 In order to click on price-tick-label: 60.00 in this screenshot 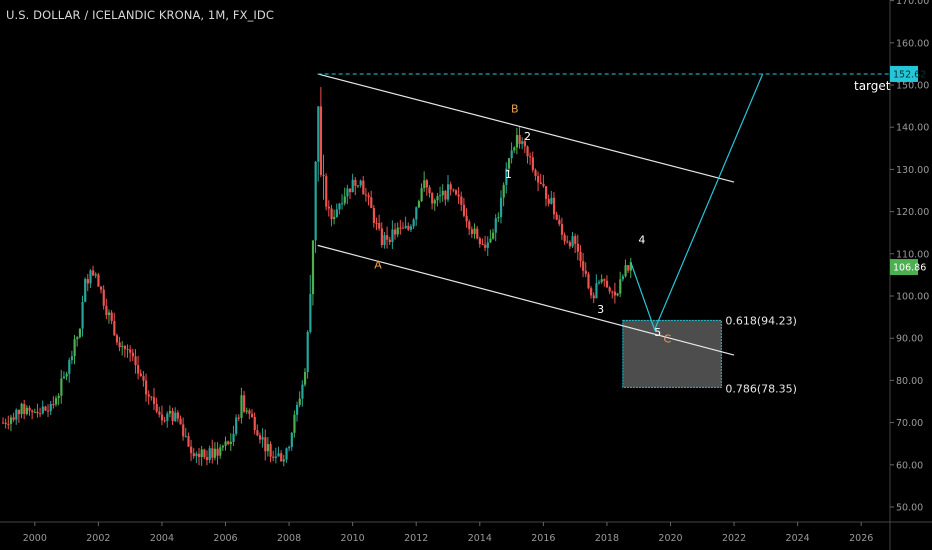, I will do `click(909, 465)`.